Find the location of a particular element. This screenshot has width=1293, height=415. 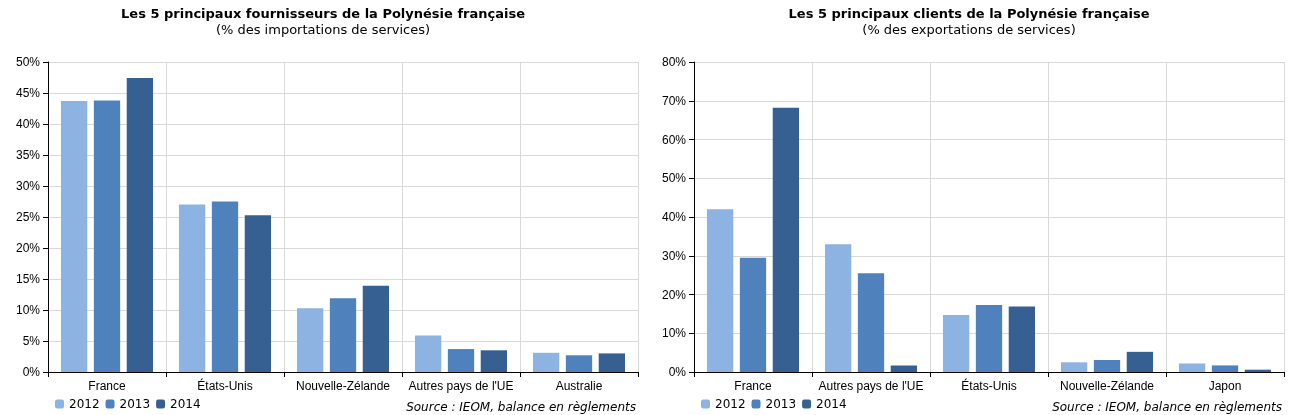

chart-title: Les 5 principaux clients de la Polynésie française is located at coordinates (969, 13).